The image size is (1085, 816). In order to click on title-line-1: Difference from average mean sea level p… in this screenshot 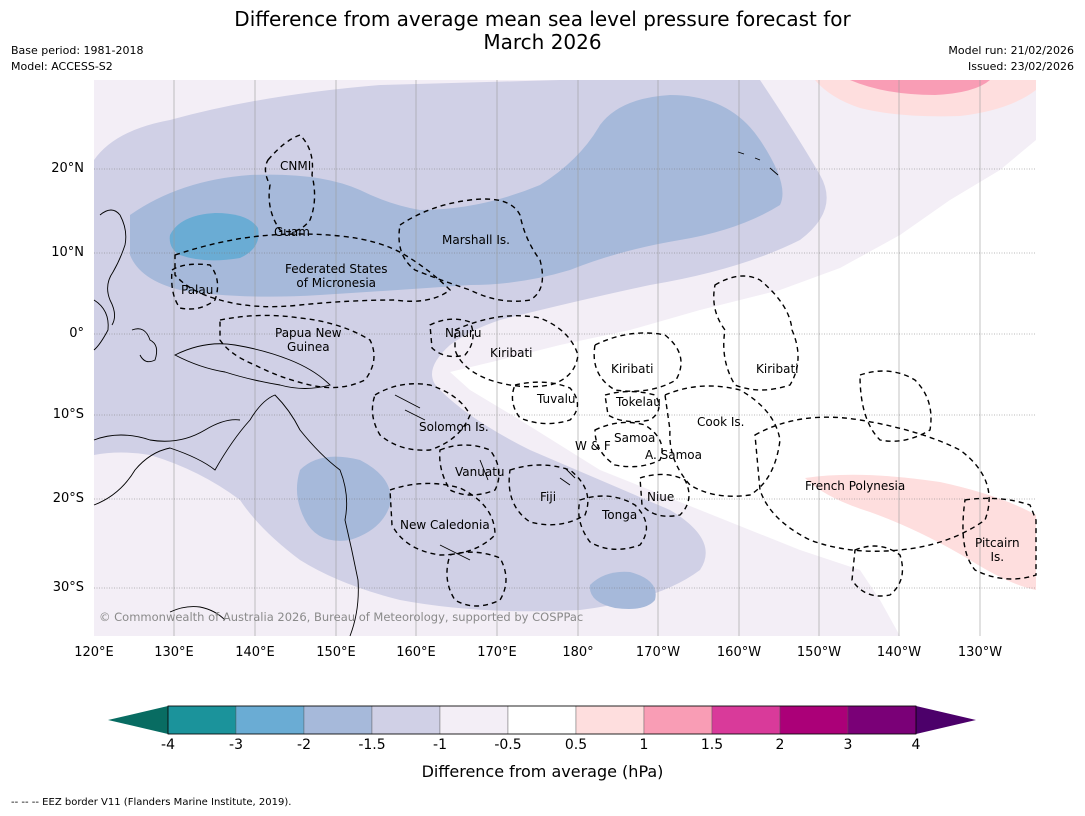, I will do `click(542, 19)`.